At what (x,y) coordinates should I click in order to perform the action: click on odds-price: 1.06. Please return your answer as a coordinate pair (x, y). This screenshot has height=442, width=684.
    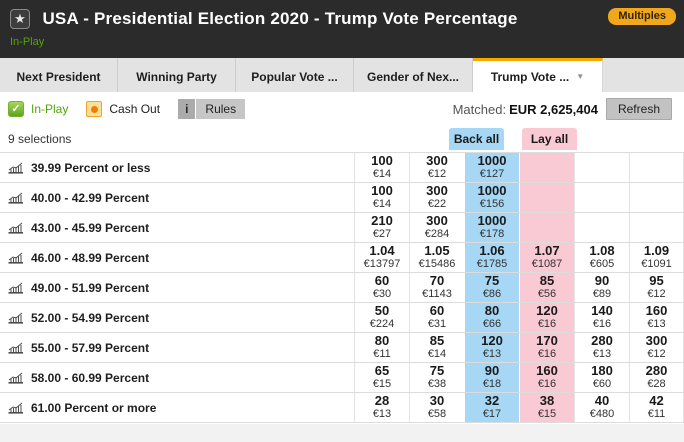
    Looking at the image, I should click on (492, 250).